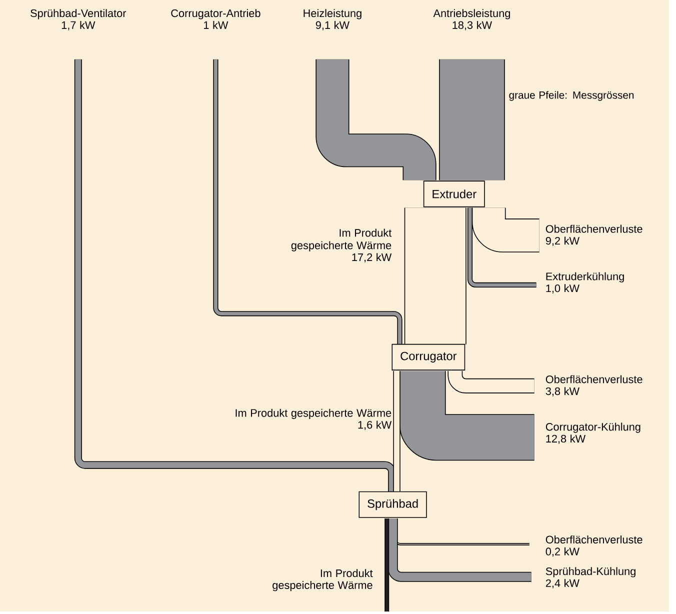 This screenshot has height=614, width=676. Describe the element at coordinates (471, 14) in the screenshot. I see `category-label: Antriebsleistung` at that location.